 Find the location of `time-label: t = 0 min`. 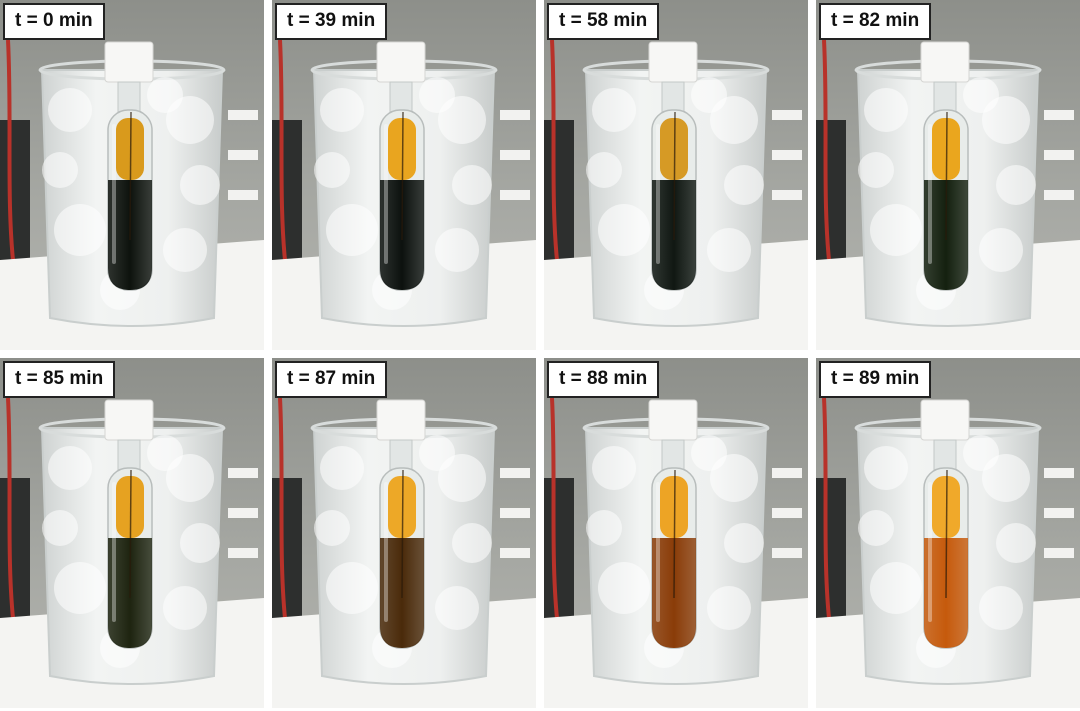

time-label: t = 0 min is located at coordinates (54, 21).